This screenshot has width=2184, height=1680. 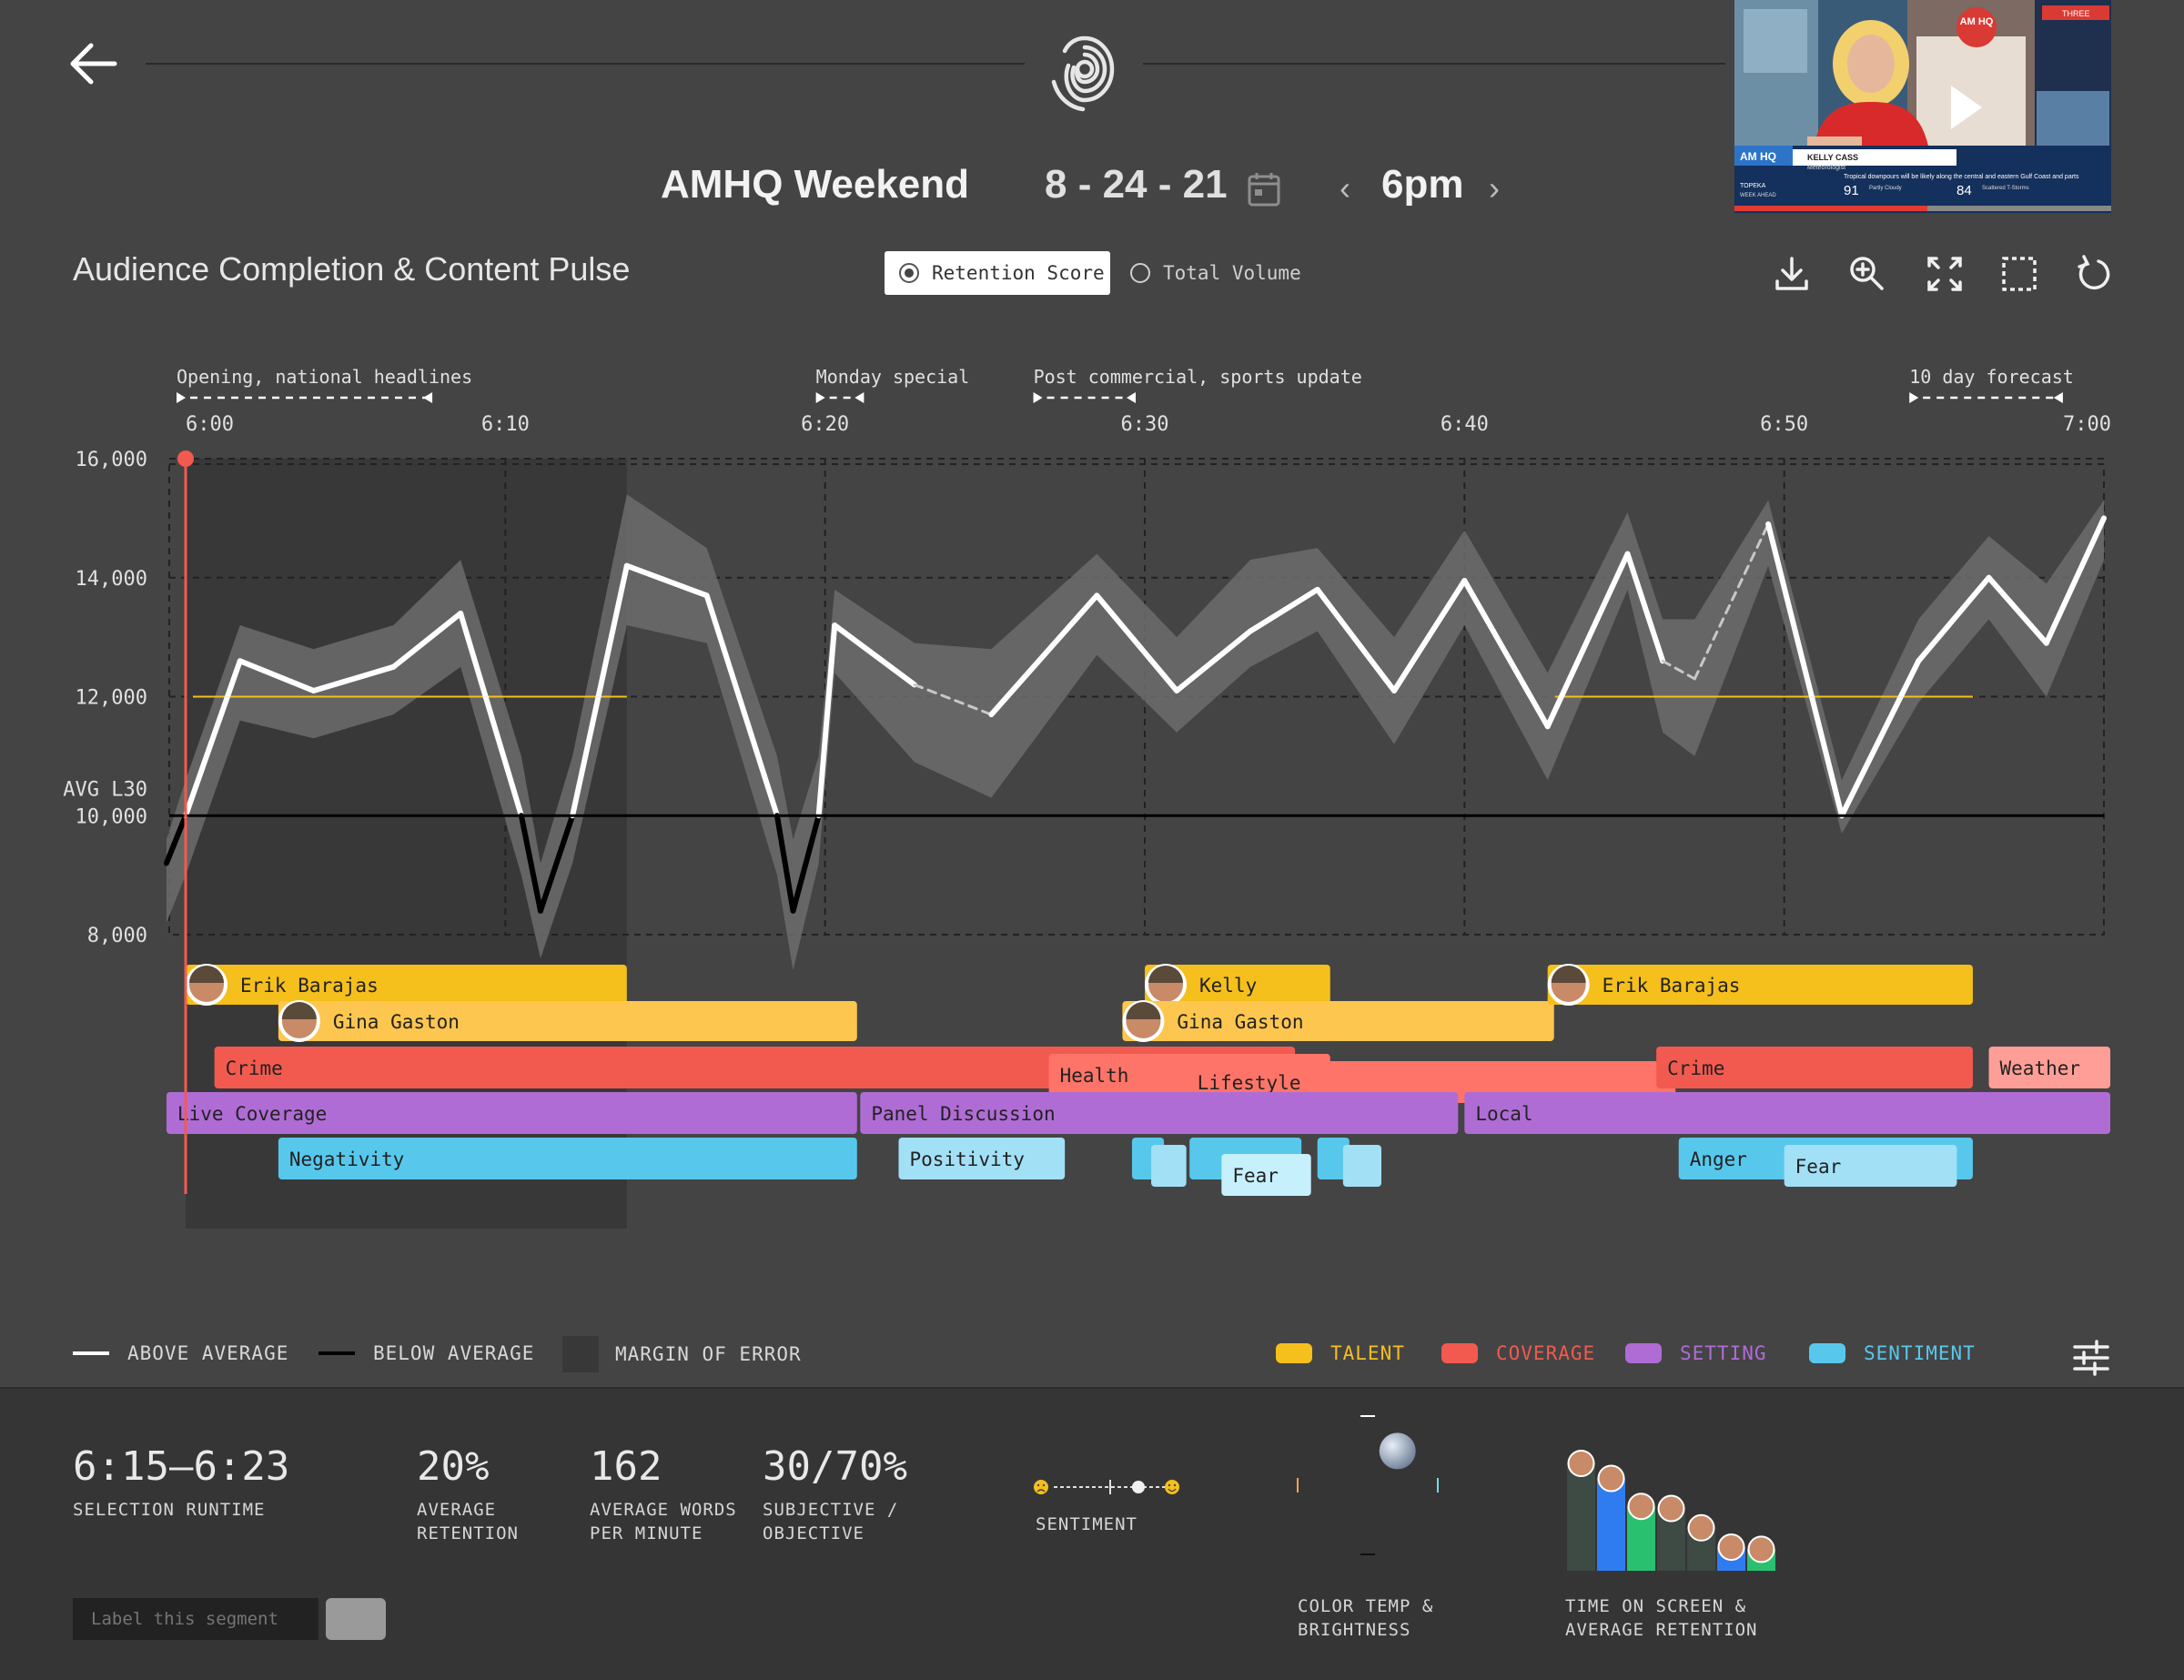 I want to click on color-temp-label-1: COLOR TEMP &, so click(x=1366, y=1606).